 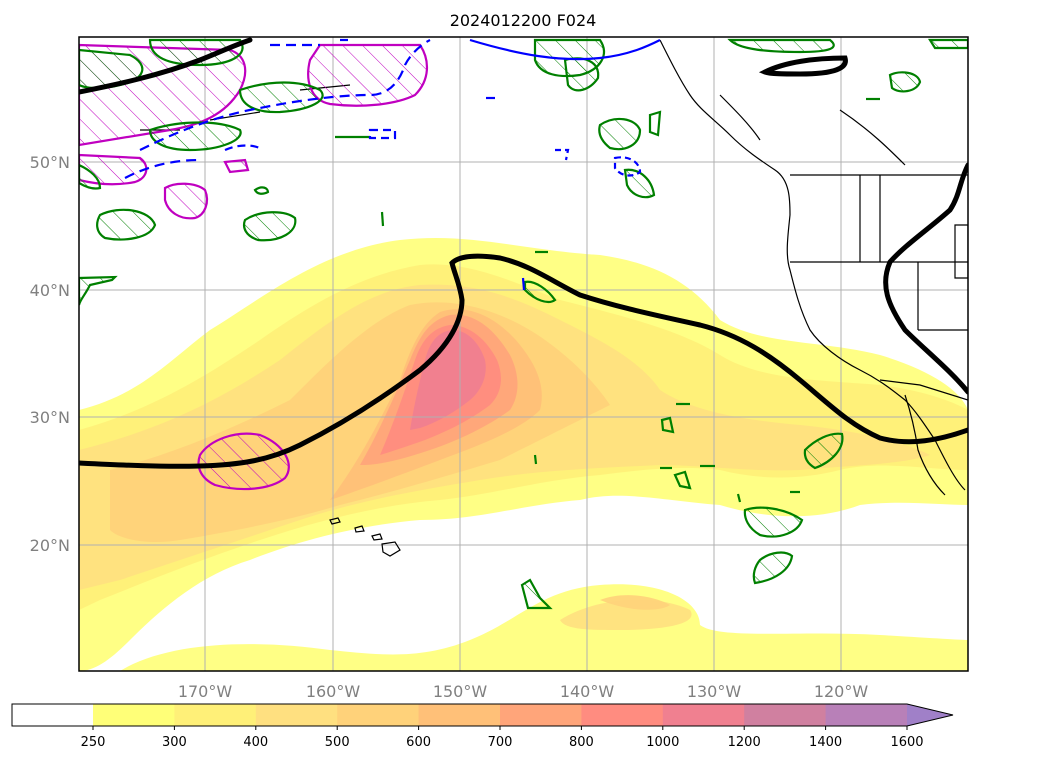 I want to click on colorbar-extend-arrow, so click(x=930, y=715).